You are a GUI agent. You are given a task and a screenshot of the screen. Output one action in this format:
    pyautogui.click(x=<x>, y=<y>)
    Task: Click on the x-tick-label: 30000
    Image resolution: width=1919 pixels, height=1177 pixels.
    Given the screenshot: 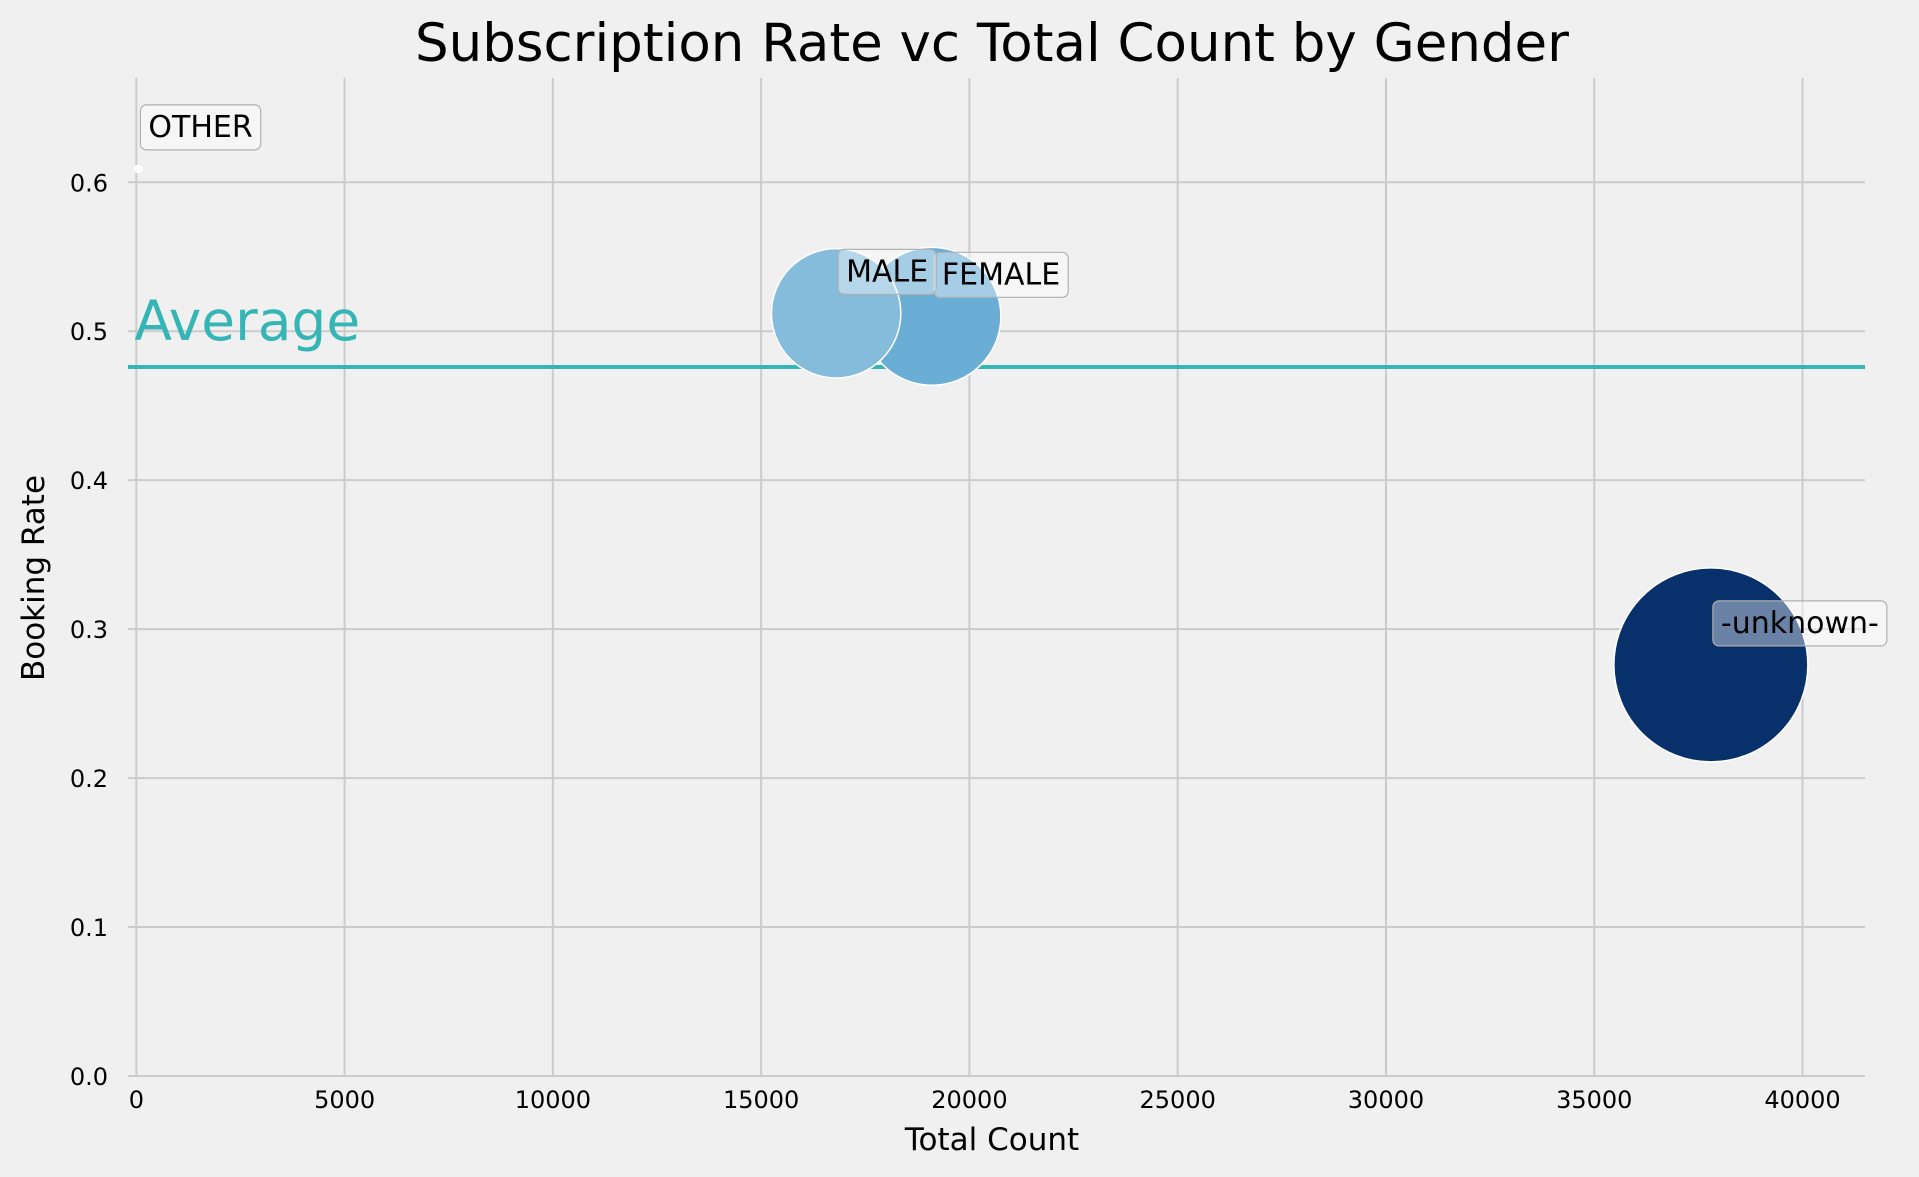 What is the action you would take?
    pyautogui.click(x=1386, y=1100)
    